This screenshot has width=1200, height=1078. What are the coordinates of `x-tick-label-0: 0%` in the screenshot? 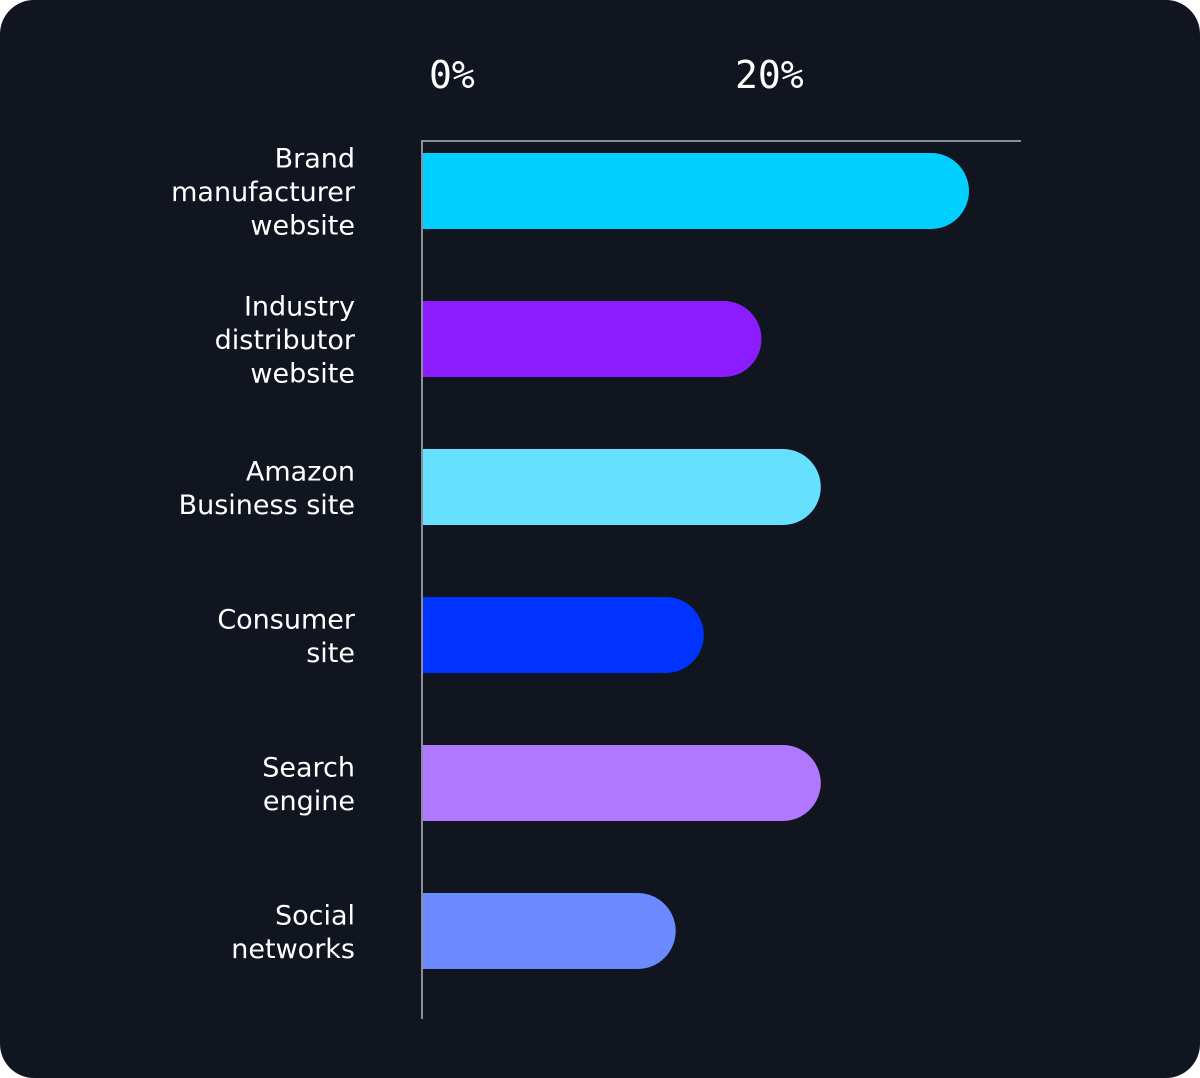 It's located at (452, 75).